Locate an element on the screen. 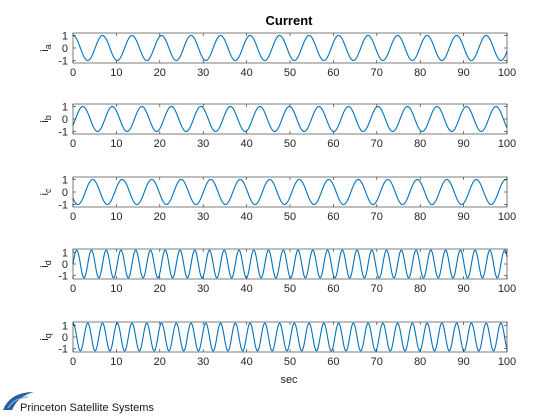  series-line-b is located at coordinates (290, 119).